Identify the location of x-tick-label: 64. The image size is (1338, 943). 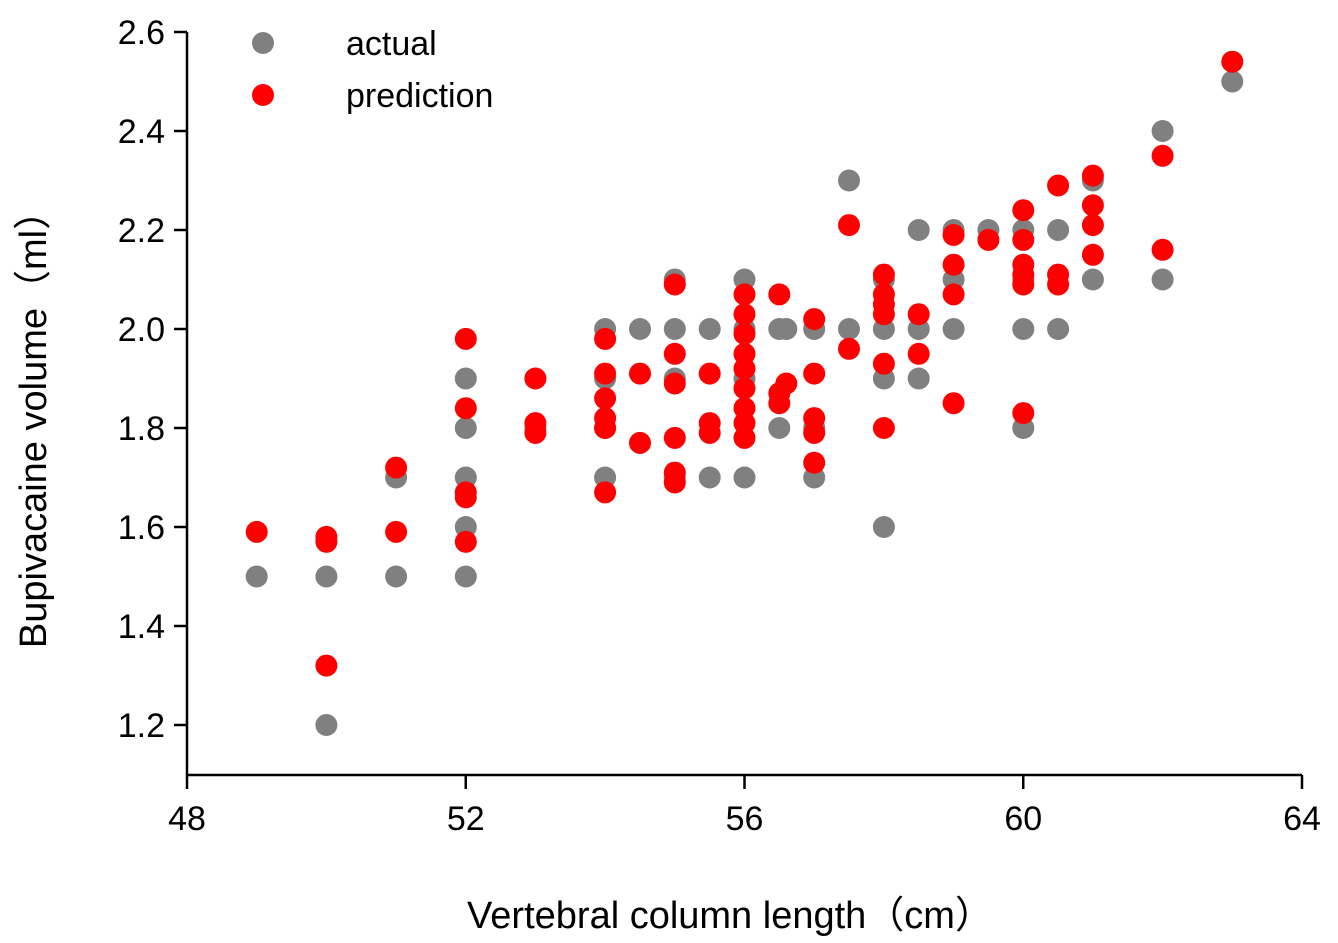
(1302, 819).